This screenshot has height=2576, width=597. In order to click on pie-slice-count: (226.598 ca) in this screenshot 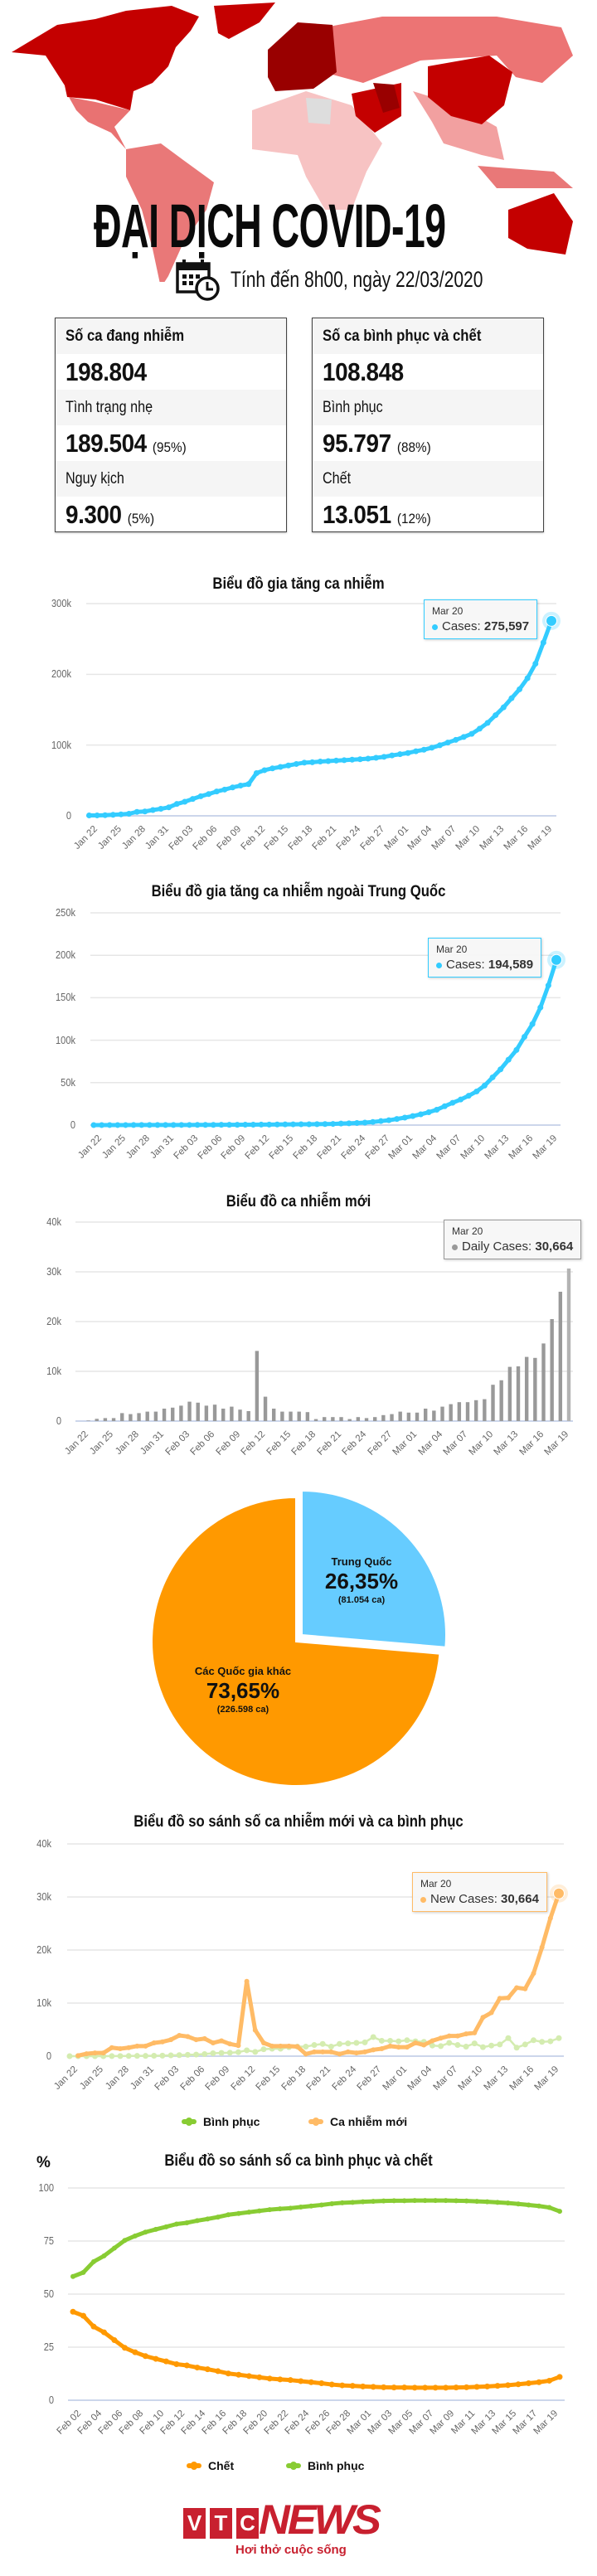, I will do `click(242, 1710)`.